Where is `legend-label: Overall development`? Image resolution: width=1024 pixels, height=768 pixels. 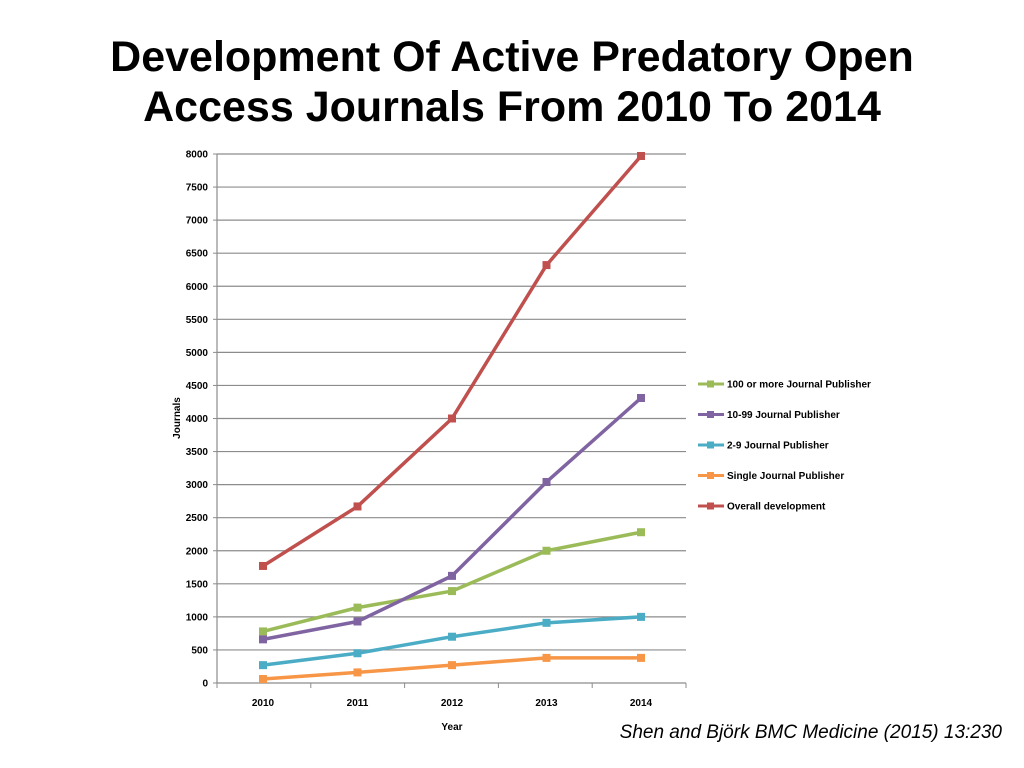
legend-label: Overall development is located at coordinates (776, 507).